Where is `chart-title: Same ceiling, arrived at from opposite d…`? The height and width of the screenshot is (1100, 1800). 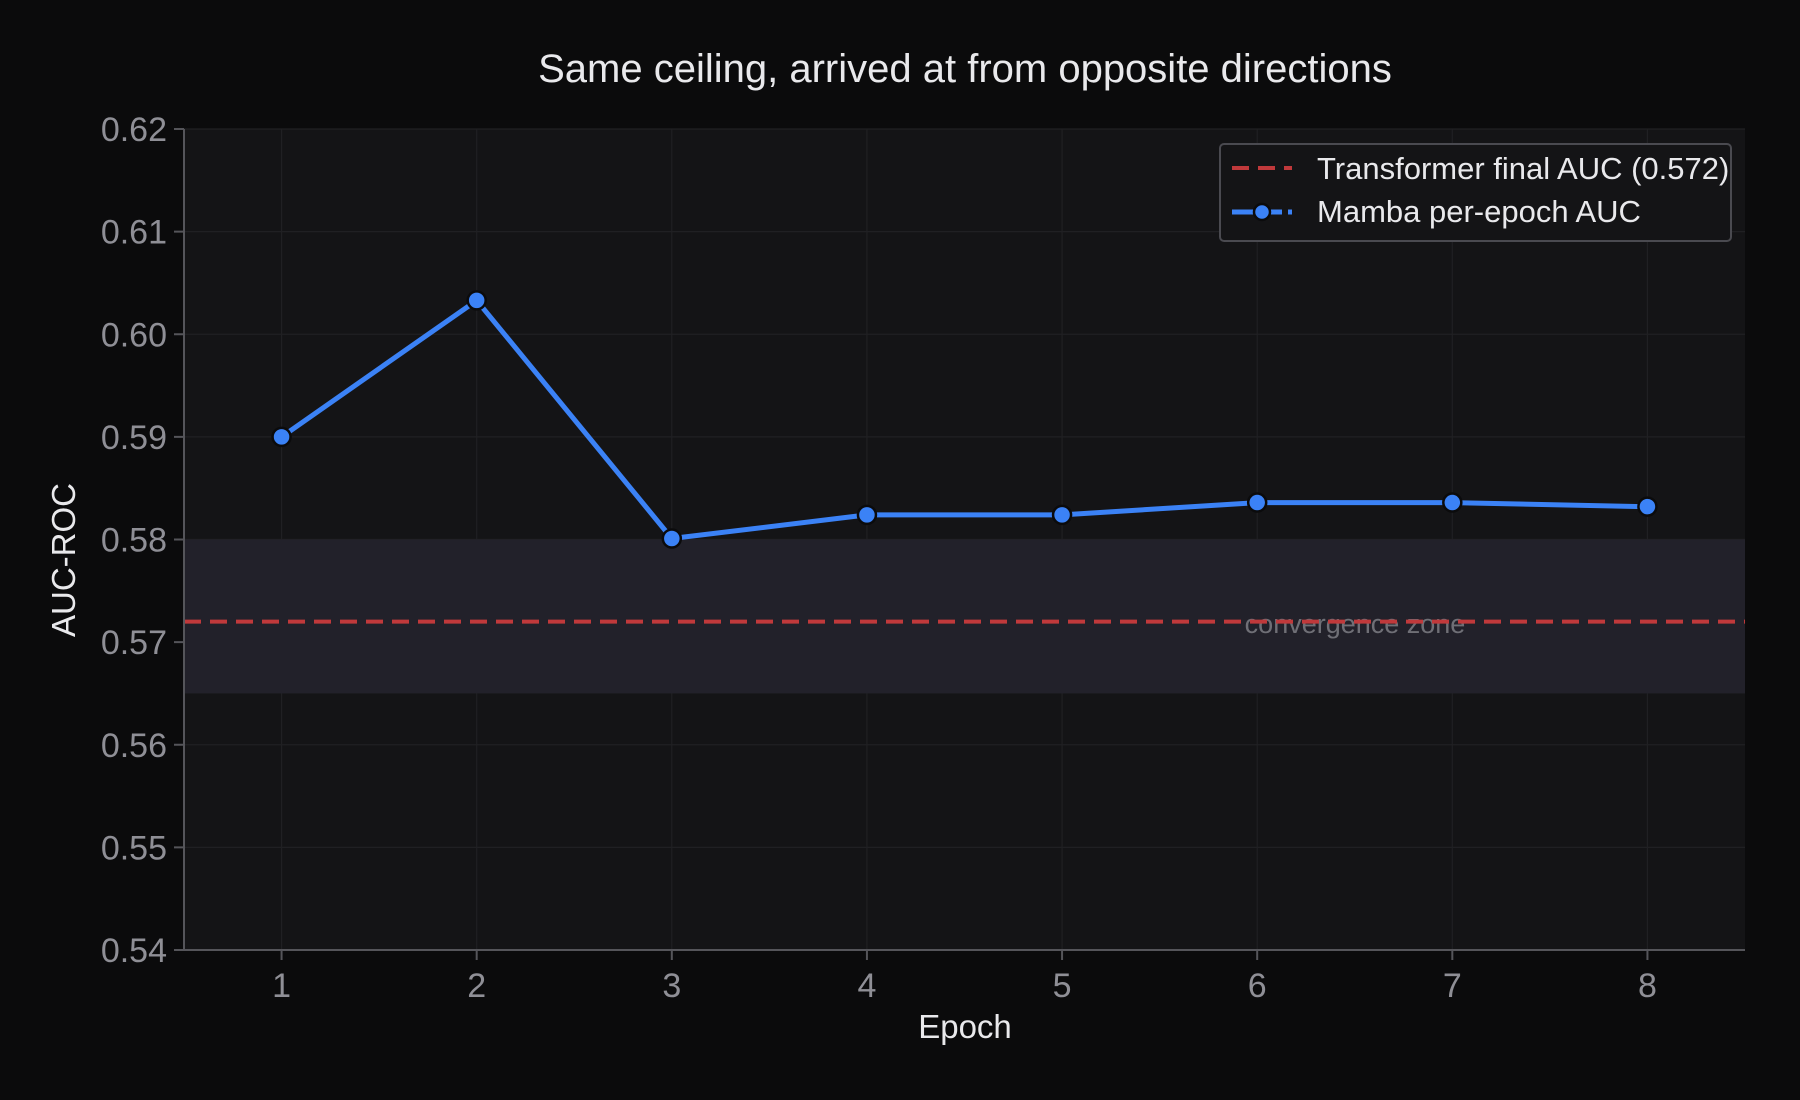 chart-title: Same ceiling, arrived at from opposite d… is located at coordinates (965, 69).